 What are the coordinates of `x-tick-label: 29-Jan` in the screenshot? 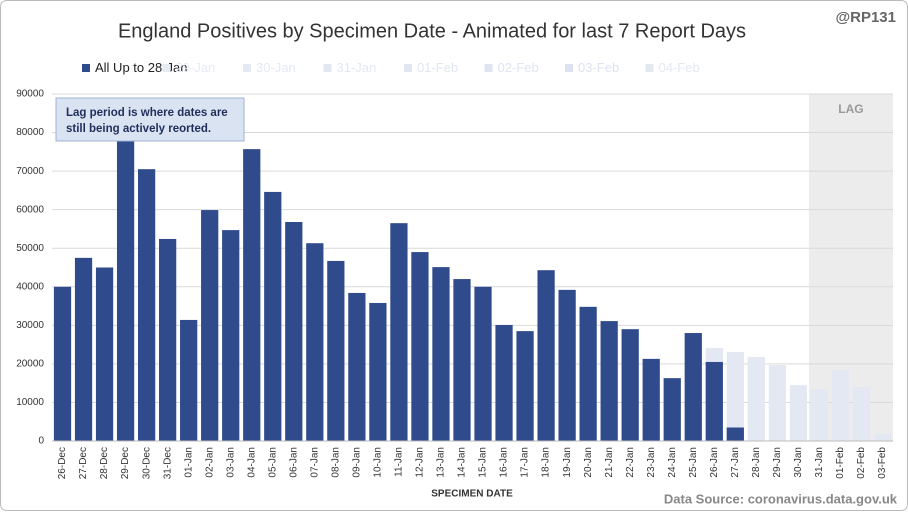 It's located at (777, 462).